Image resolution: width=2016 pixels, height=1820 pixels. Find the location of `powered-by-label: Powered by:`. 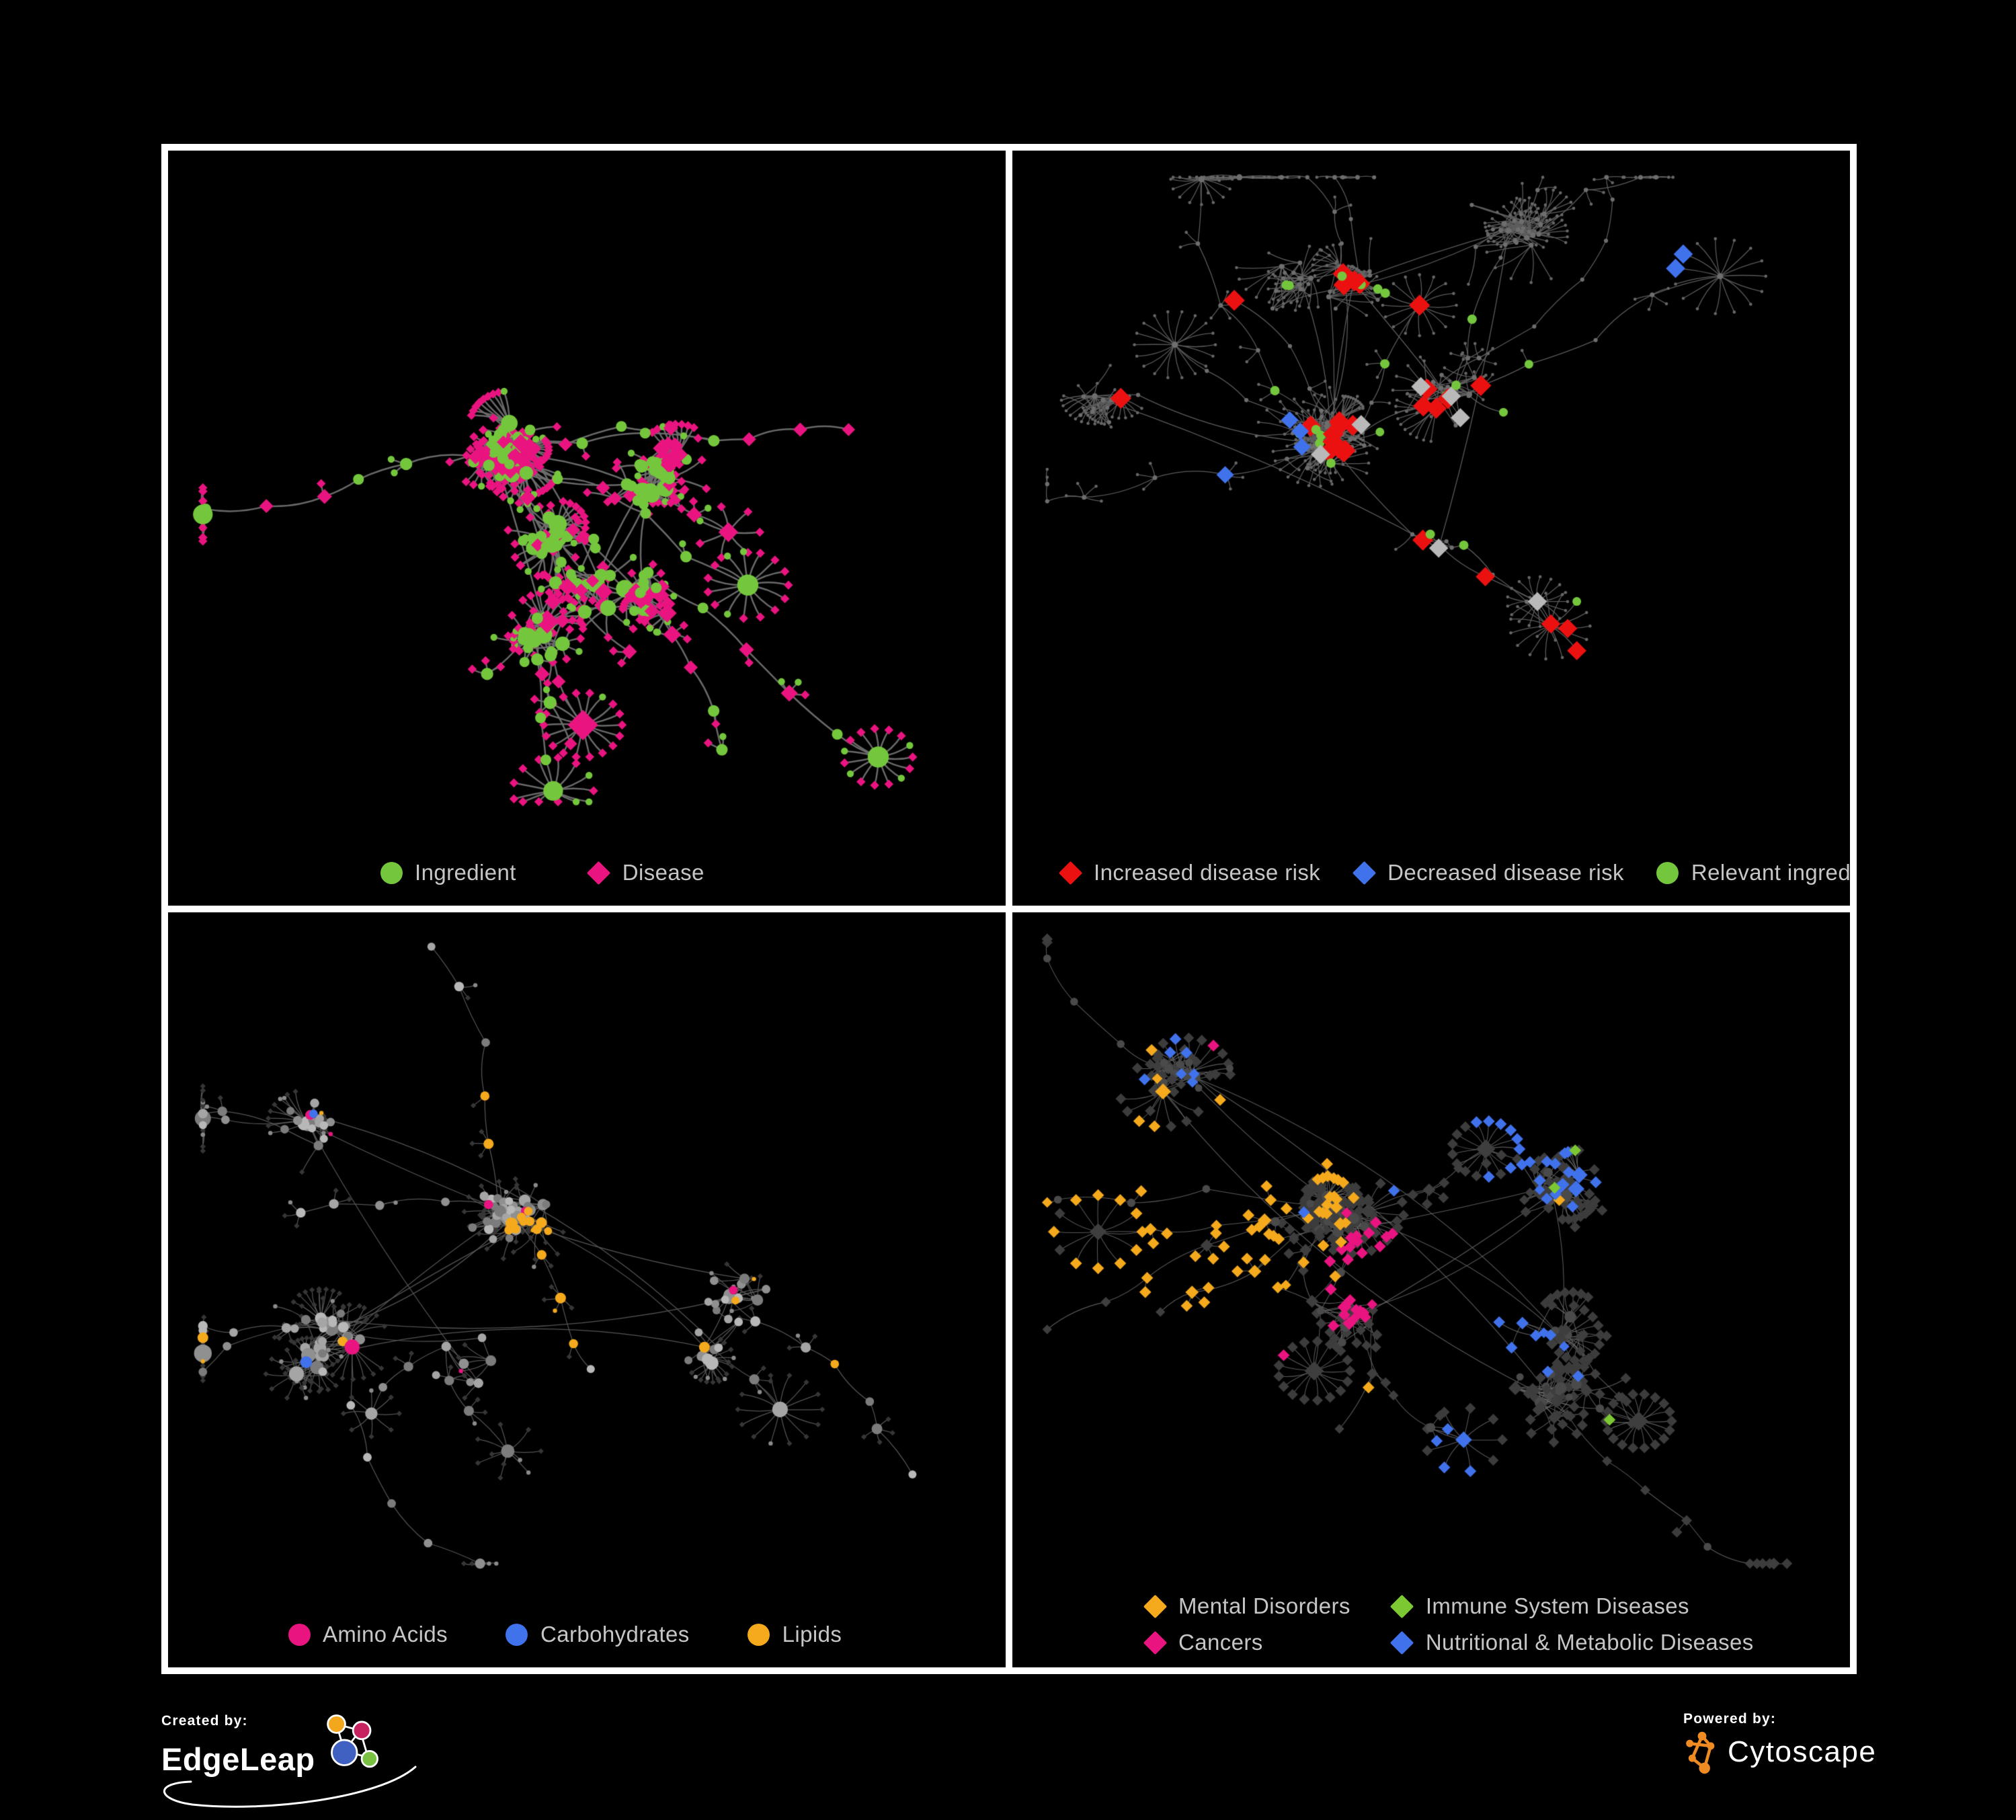

powered-by-label: Powered by: is located at coordinates (1730, 1719).